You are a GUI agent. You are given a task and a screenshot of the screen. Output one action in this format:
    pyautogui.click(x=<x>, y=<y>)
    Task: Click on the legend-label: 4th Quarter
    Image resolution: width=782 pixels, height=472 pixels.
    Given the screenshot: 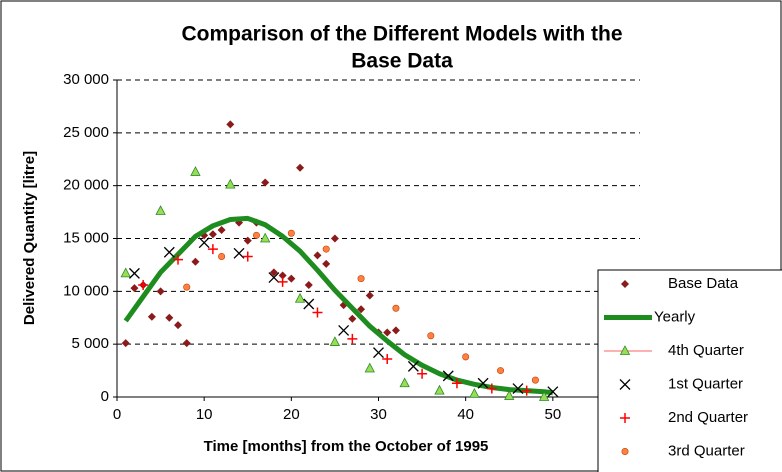 What is the action you would take?
    pyautogui.click(x=706, y=350)
    